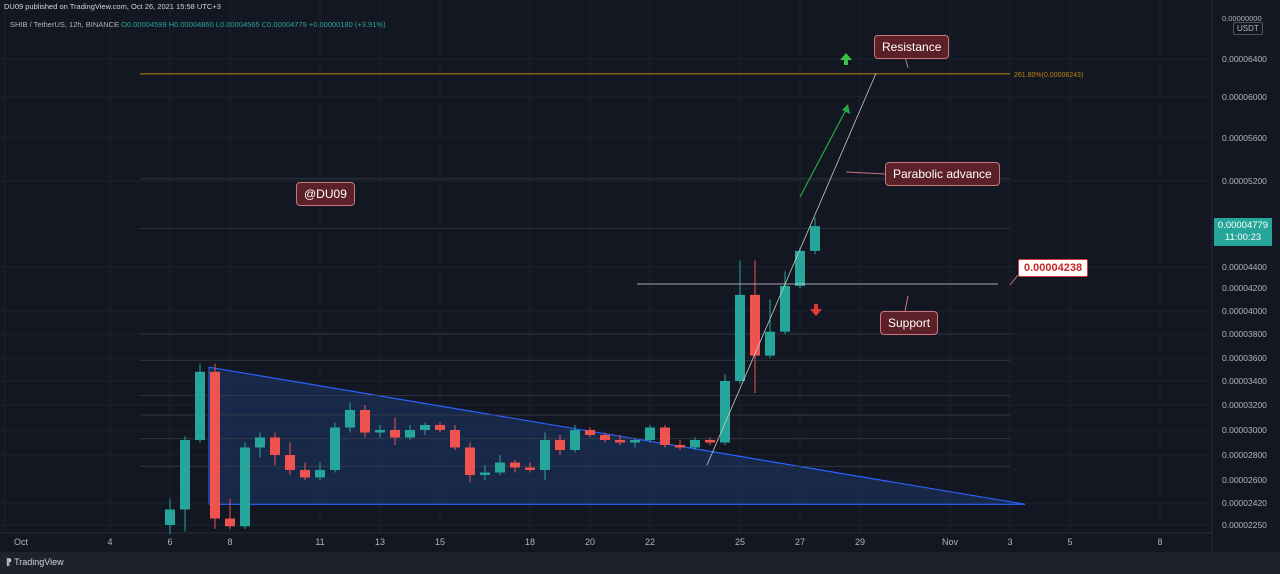  I want to click on tradingview-logo: ⁋ TradingView, so click(35, 562).